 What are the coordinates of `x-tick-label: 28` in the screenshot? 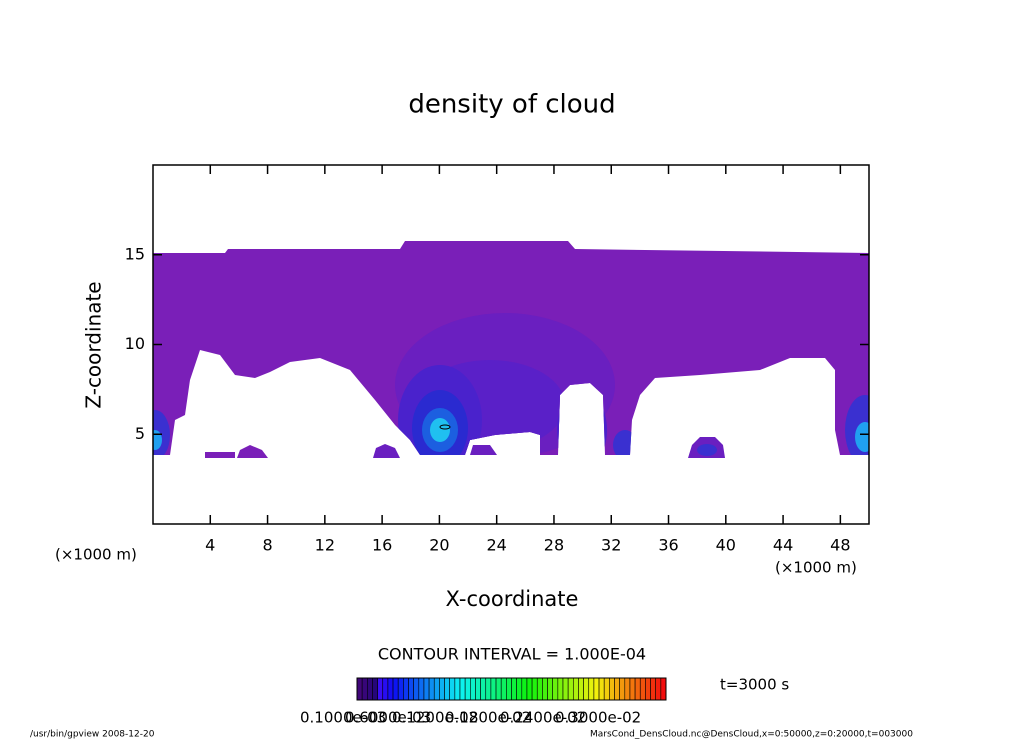 It's located at (554, 545).